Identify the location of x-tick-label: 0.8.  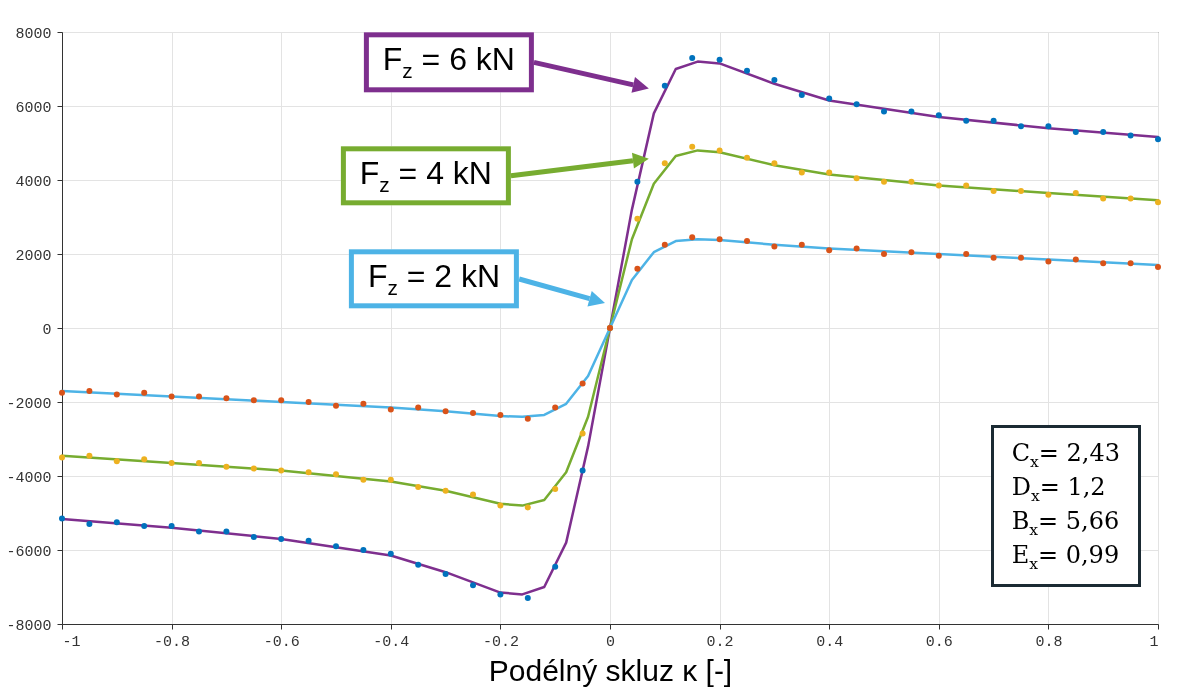
(1049, 642).